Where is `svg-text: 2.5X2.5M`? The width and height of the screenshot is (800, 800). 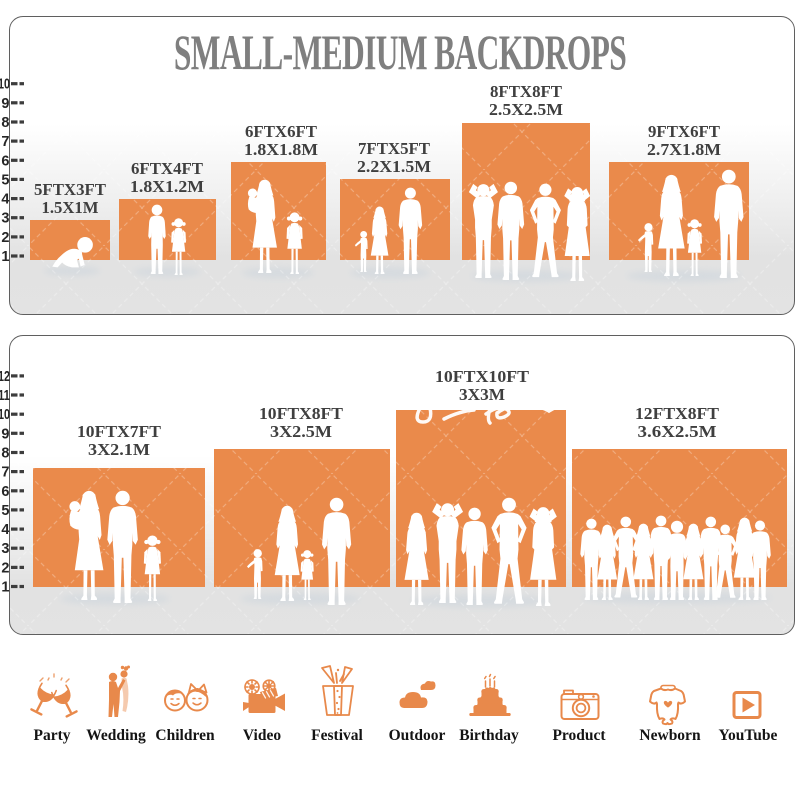
svg-text: 2.5X2.5M is located at coordinates (526, 109).